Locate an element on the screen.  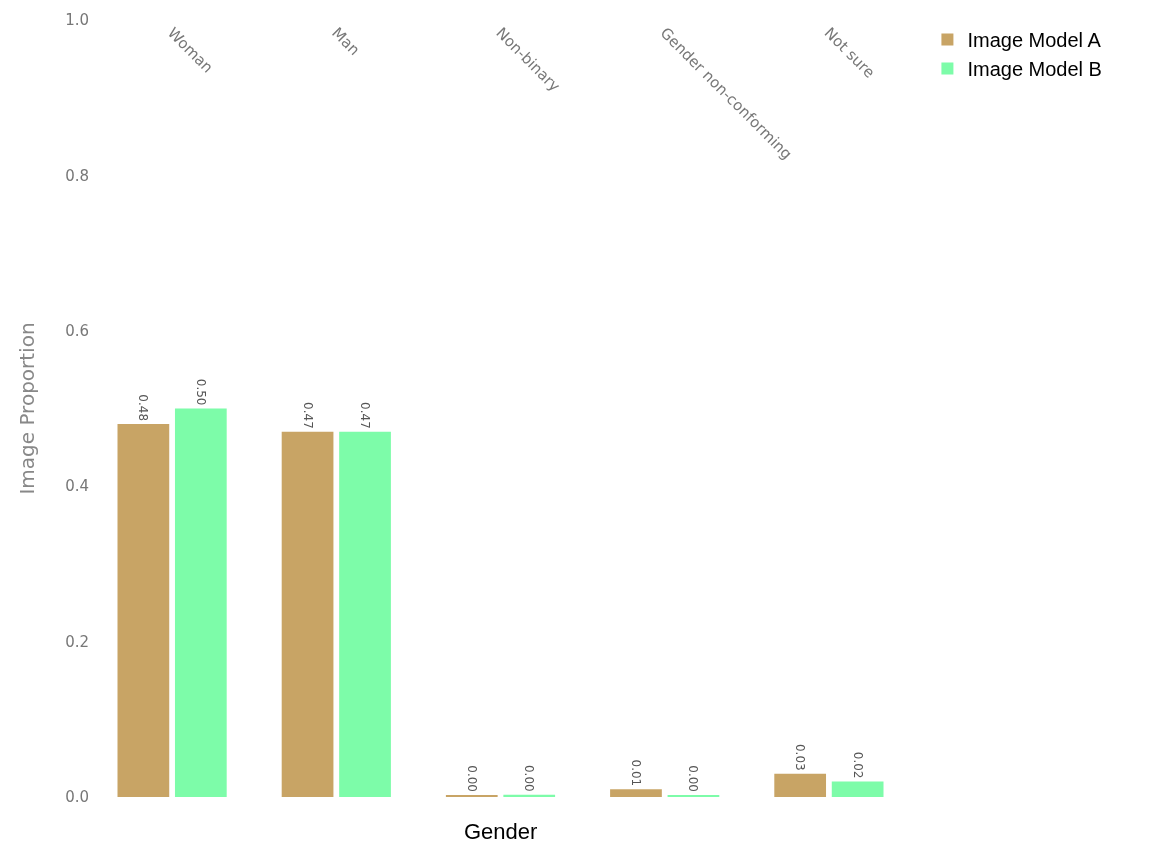
x-axis-title: Gender is located at coordinates (501, 831).